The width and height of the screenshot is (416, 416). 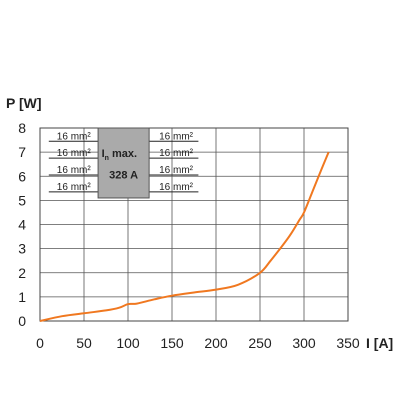 I want to click on y-tick-labels: 0 1 2 3 4 5 6 7 8, so click(x=22, y=224).